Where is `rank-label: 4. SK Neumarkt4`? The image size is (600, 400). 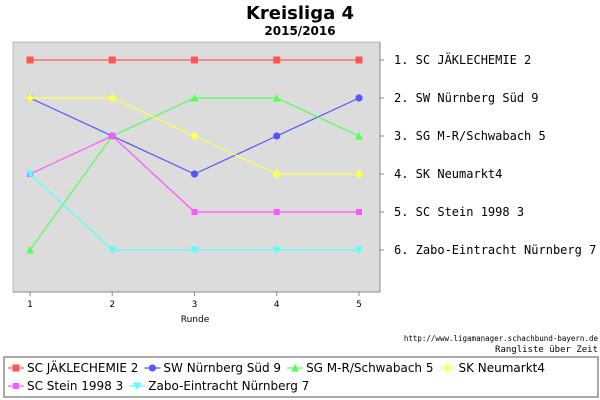
rank-label: 4. SK Neumarkt4 is located at coordinates (448, 174).